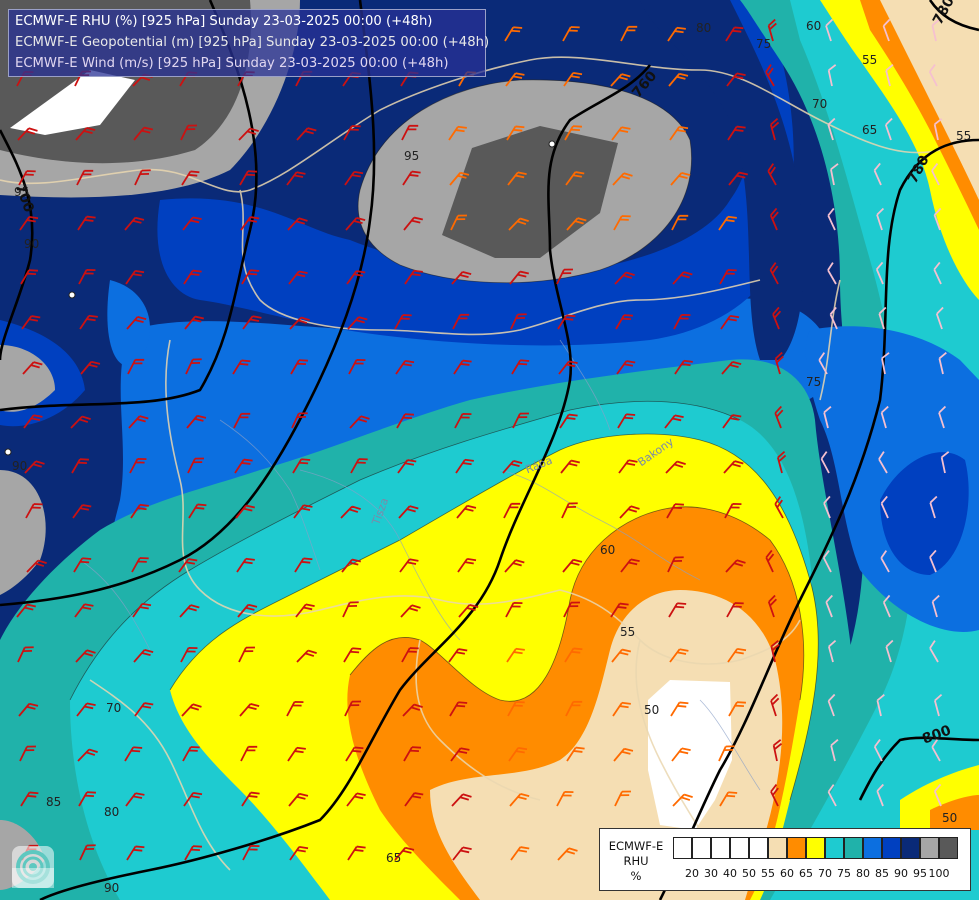  What do you see at coordinates (730, 873) in the screenshot?
I see `legend-tick-label: 40` at bounding box center [730, 873].